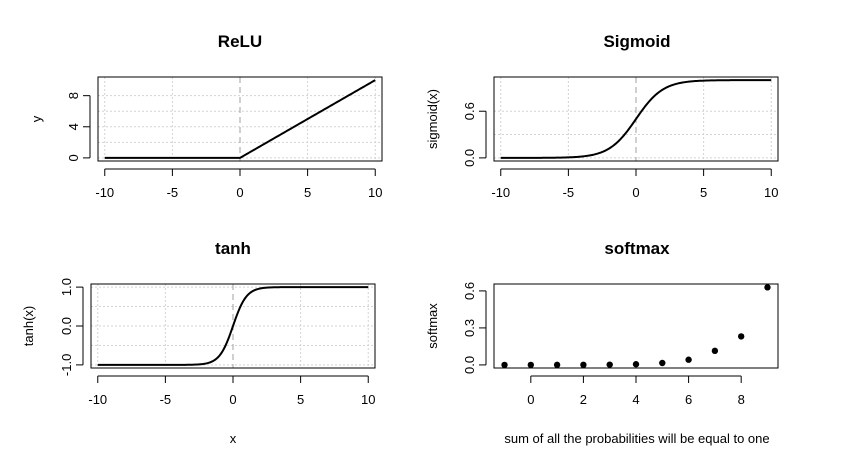 Image resolution: width=867 pixels, height=474 pixels. What do you see at coordinates (636, 391) in the screenshot?
I see `softmax-x-axis: 0 2 4 6 8` at bounding box center [636, 391].